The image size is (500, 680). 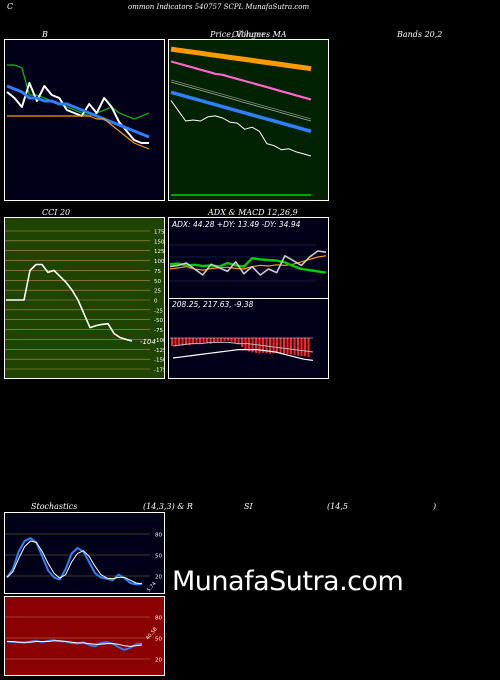 I want to click on header-c: C, so click(x=10, y=6).